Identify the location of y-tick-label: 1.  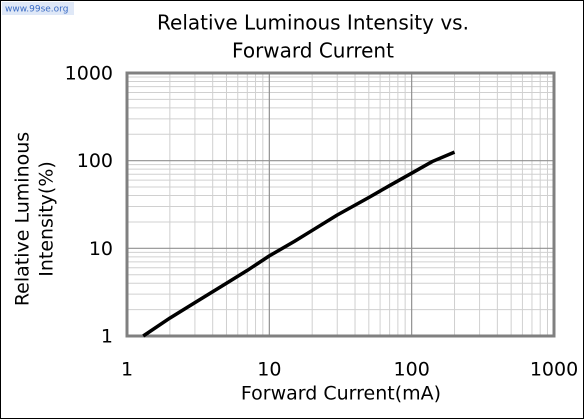
(107, 337).